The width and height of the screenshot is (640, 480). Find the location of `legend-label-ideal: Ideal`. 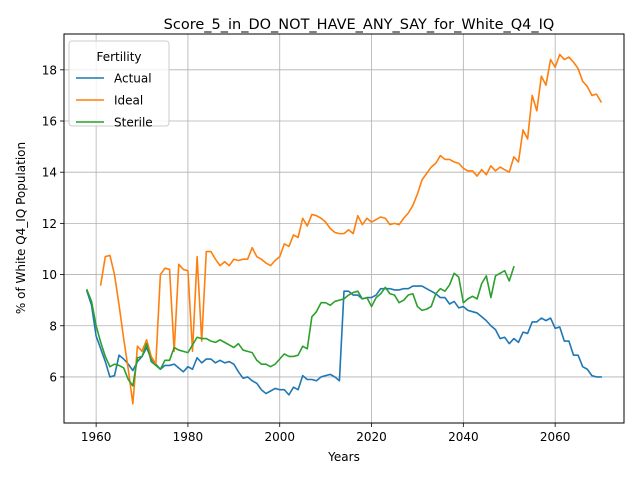

legend-label-ideal: Ideal is located at coordinates (128, 101).